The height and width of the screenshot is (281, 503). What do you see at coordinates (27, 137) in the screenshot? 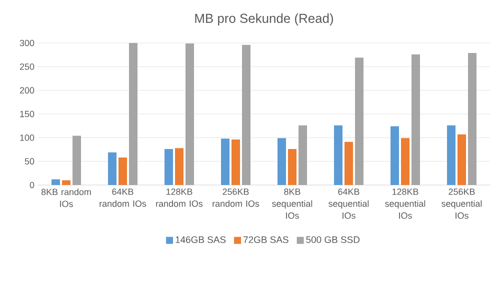
I see `y-tick-label: 100` at bounding box center [27, 137].